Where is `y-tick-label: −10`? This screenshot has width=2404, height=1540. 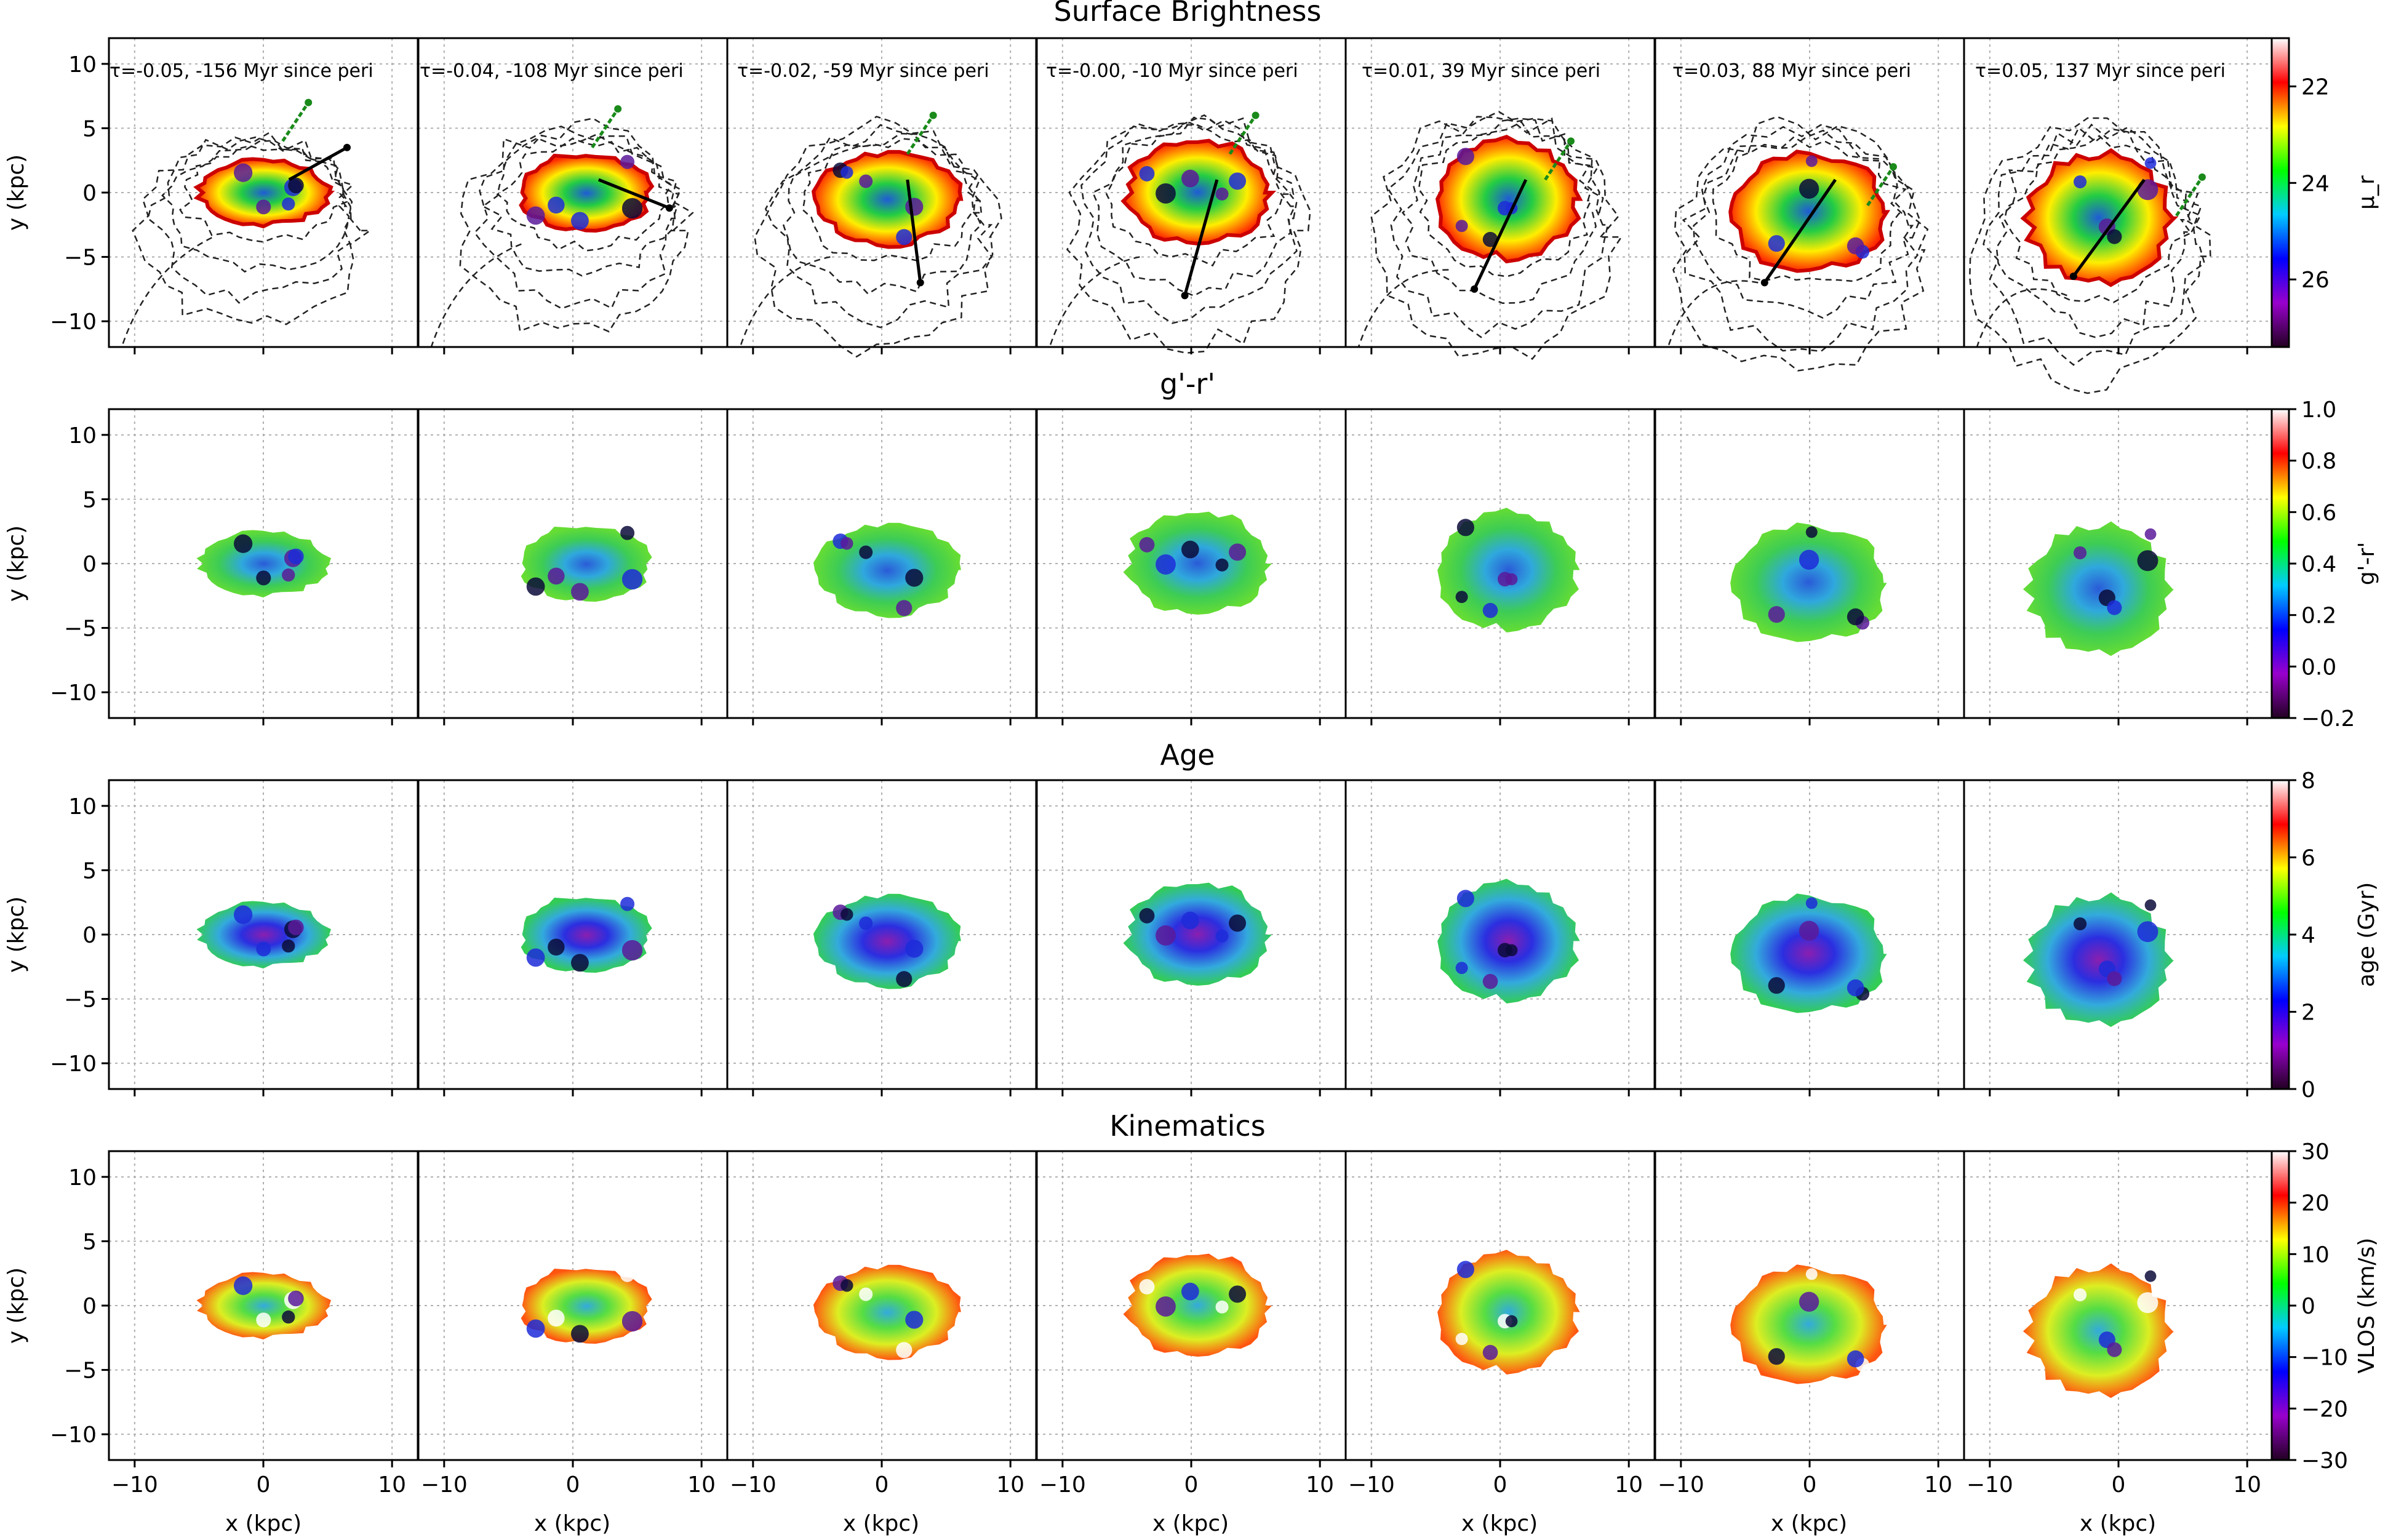 y-tick-label: −10 is located at coordinates (73, 693).